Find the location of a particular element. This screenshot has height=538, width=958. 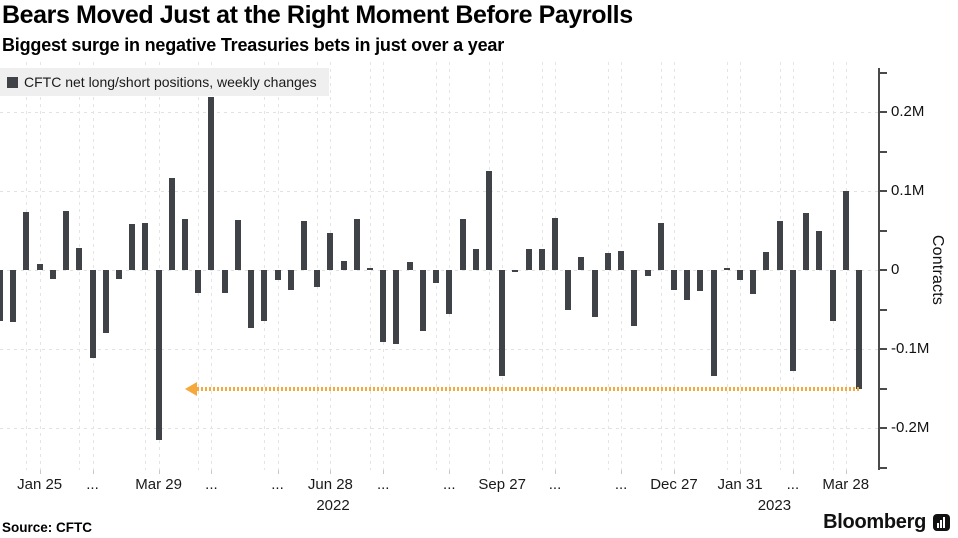

source-label: Source: CFTC is located at coordinates (47, 527).